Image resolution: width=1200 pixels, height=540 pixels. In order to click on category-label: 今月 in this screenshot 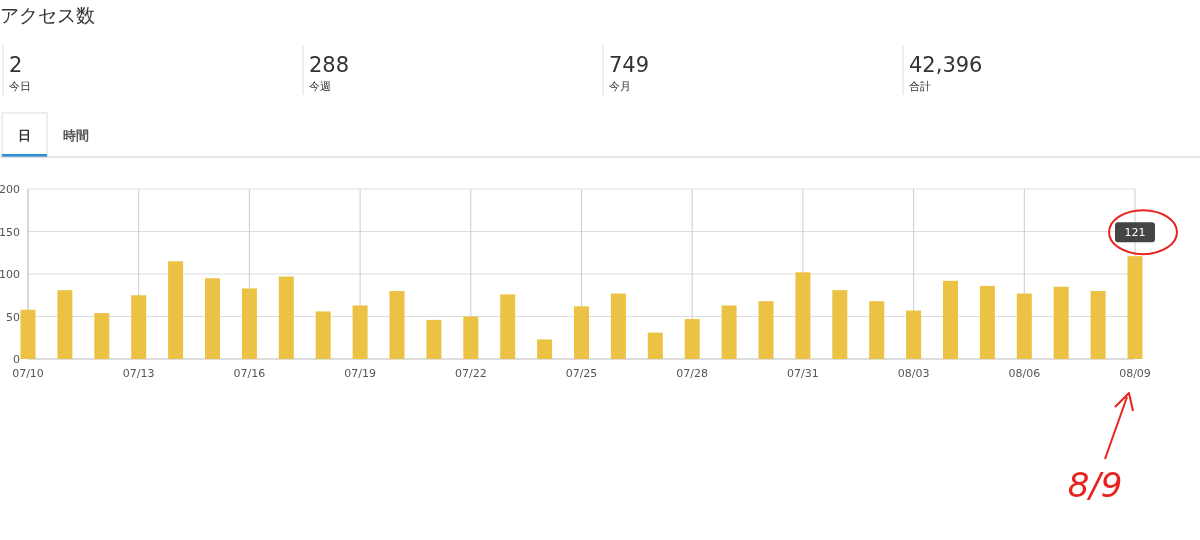, I will do `click(620, 86)`.